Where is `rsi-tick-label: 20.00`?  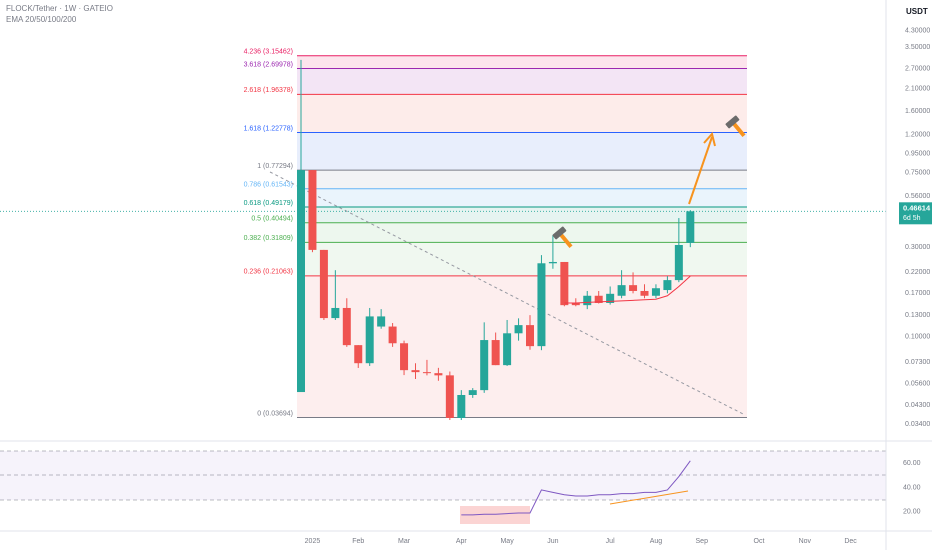
rsi-tick-label: 20.00 is located at coordinates (912, 512).